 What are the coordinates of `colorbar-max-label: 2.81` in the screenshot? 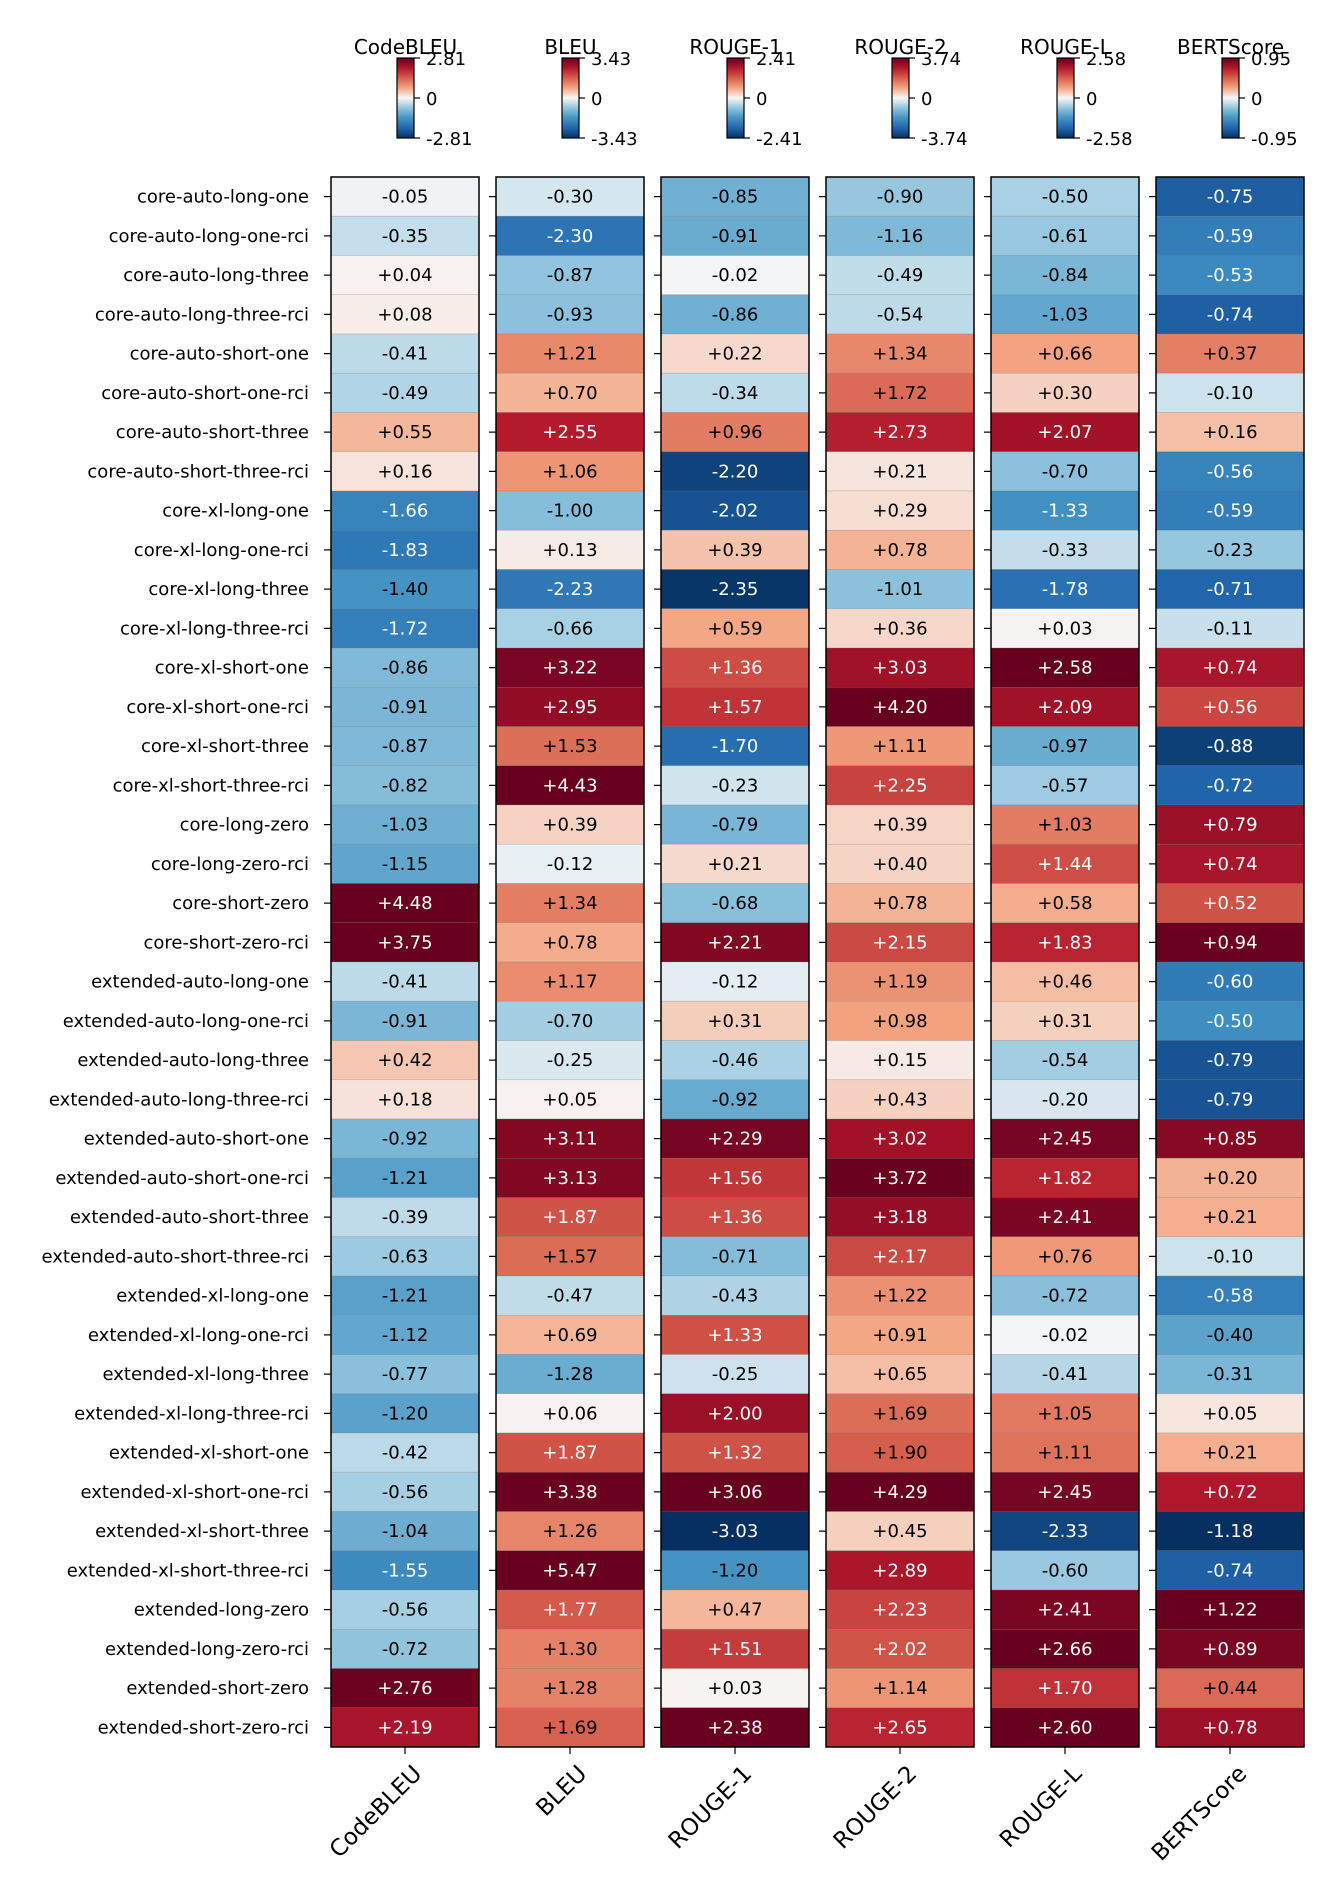 It's located at (446, 59).